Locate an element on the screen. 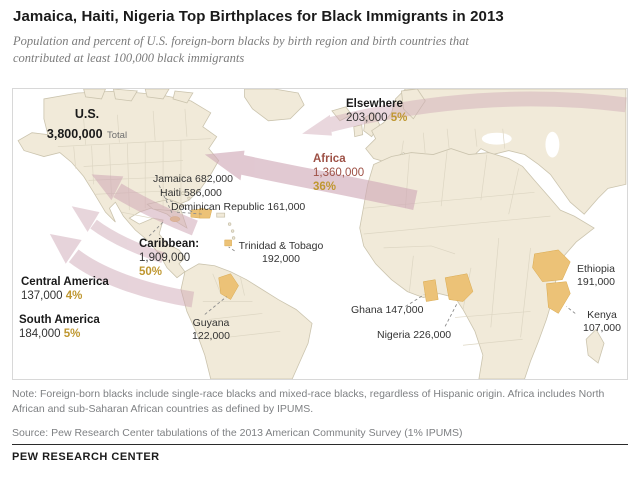 The height and width of the screenshot is (477, 640). caspian-sea is located at coordinates (552, 144).